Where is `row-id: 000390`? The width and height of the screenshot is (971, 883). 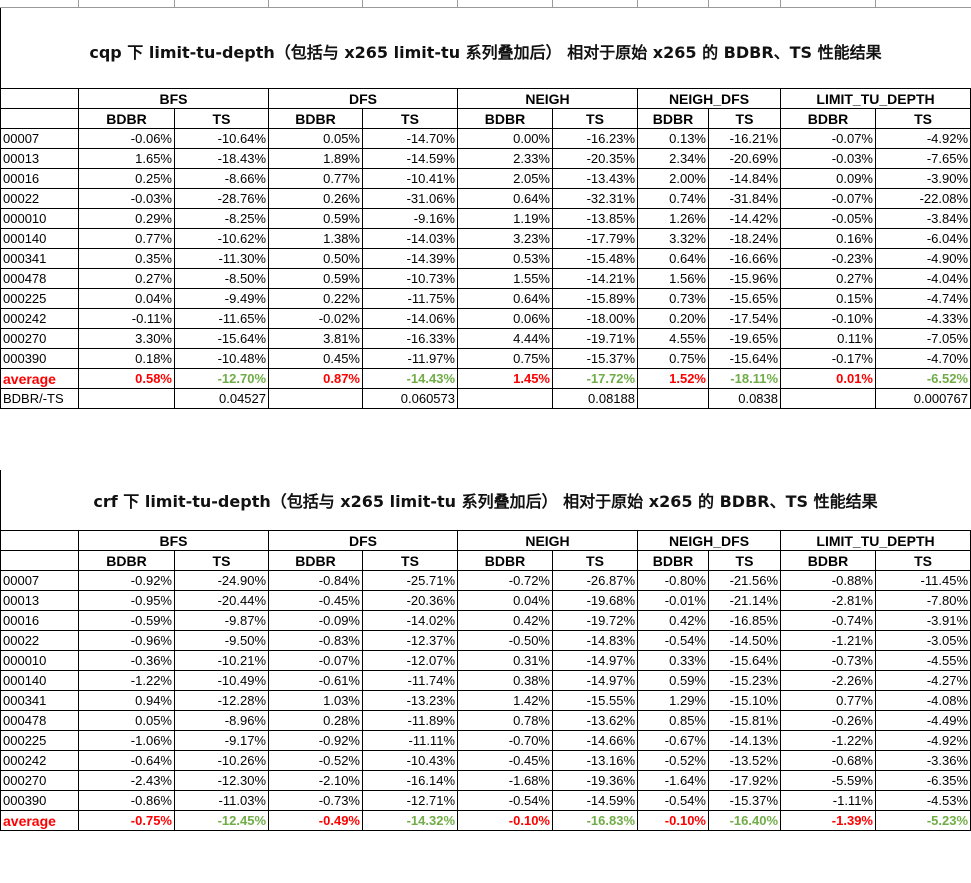
row-id: 000390 is located at coordinates (39, 358).